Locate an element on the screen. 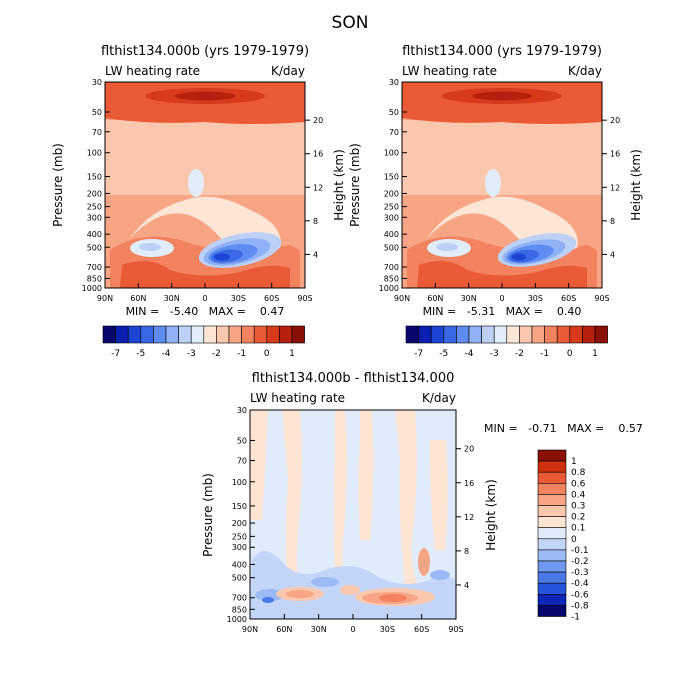  colorbar-label: -7 is located at coordinates (418, 354).